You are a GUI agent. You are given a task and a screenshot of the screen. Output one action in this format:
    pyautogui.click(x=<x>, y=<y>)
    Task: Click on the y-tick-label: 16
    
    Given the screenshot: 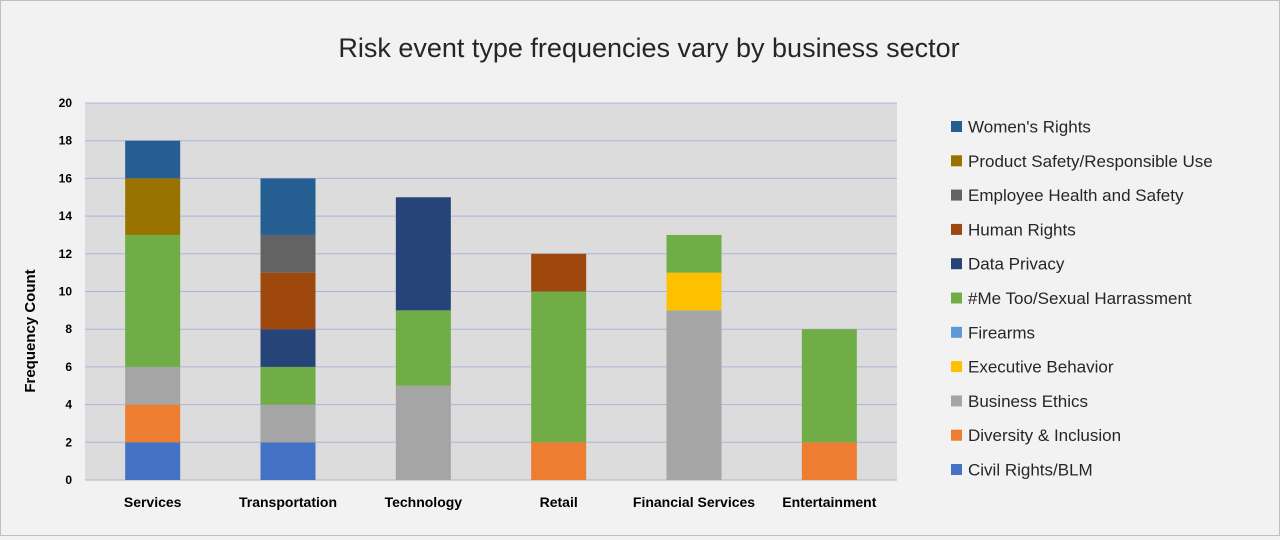 What is the action you would take?
    pyautogui.click(x=66, y=178)
    